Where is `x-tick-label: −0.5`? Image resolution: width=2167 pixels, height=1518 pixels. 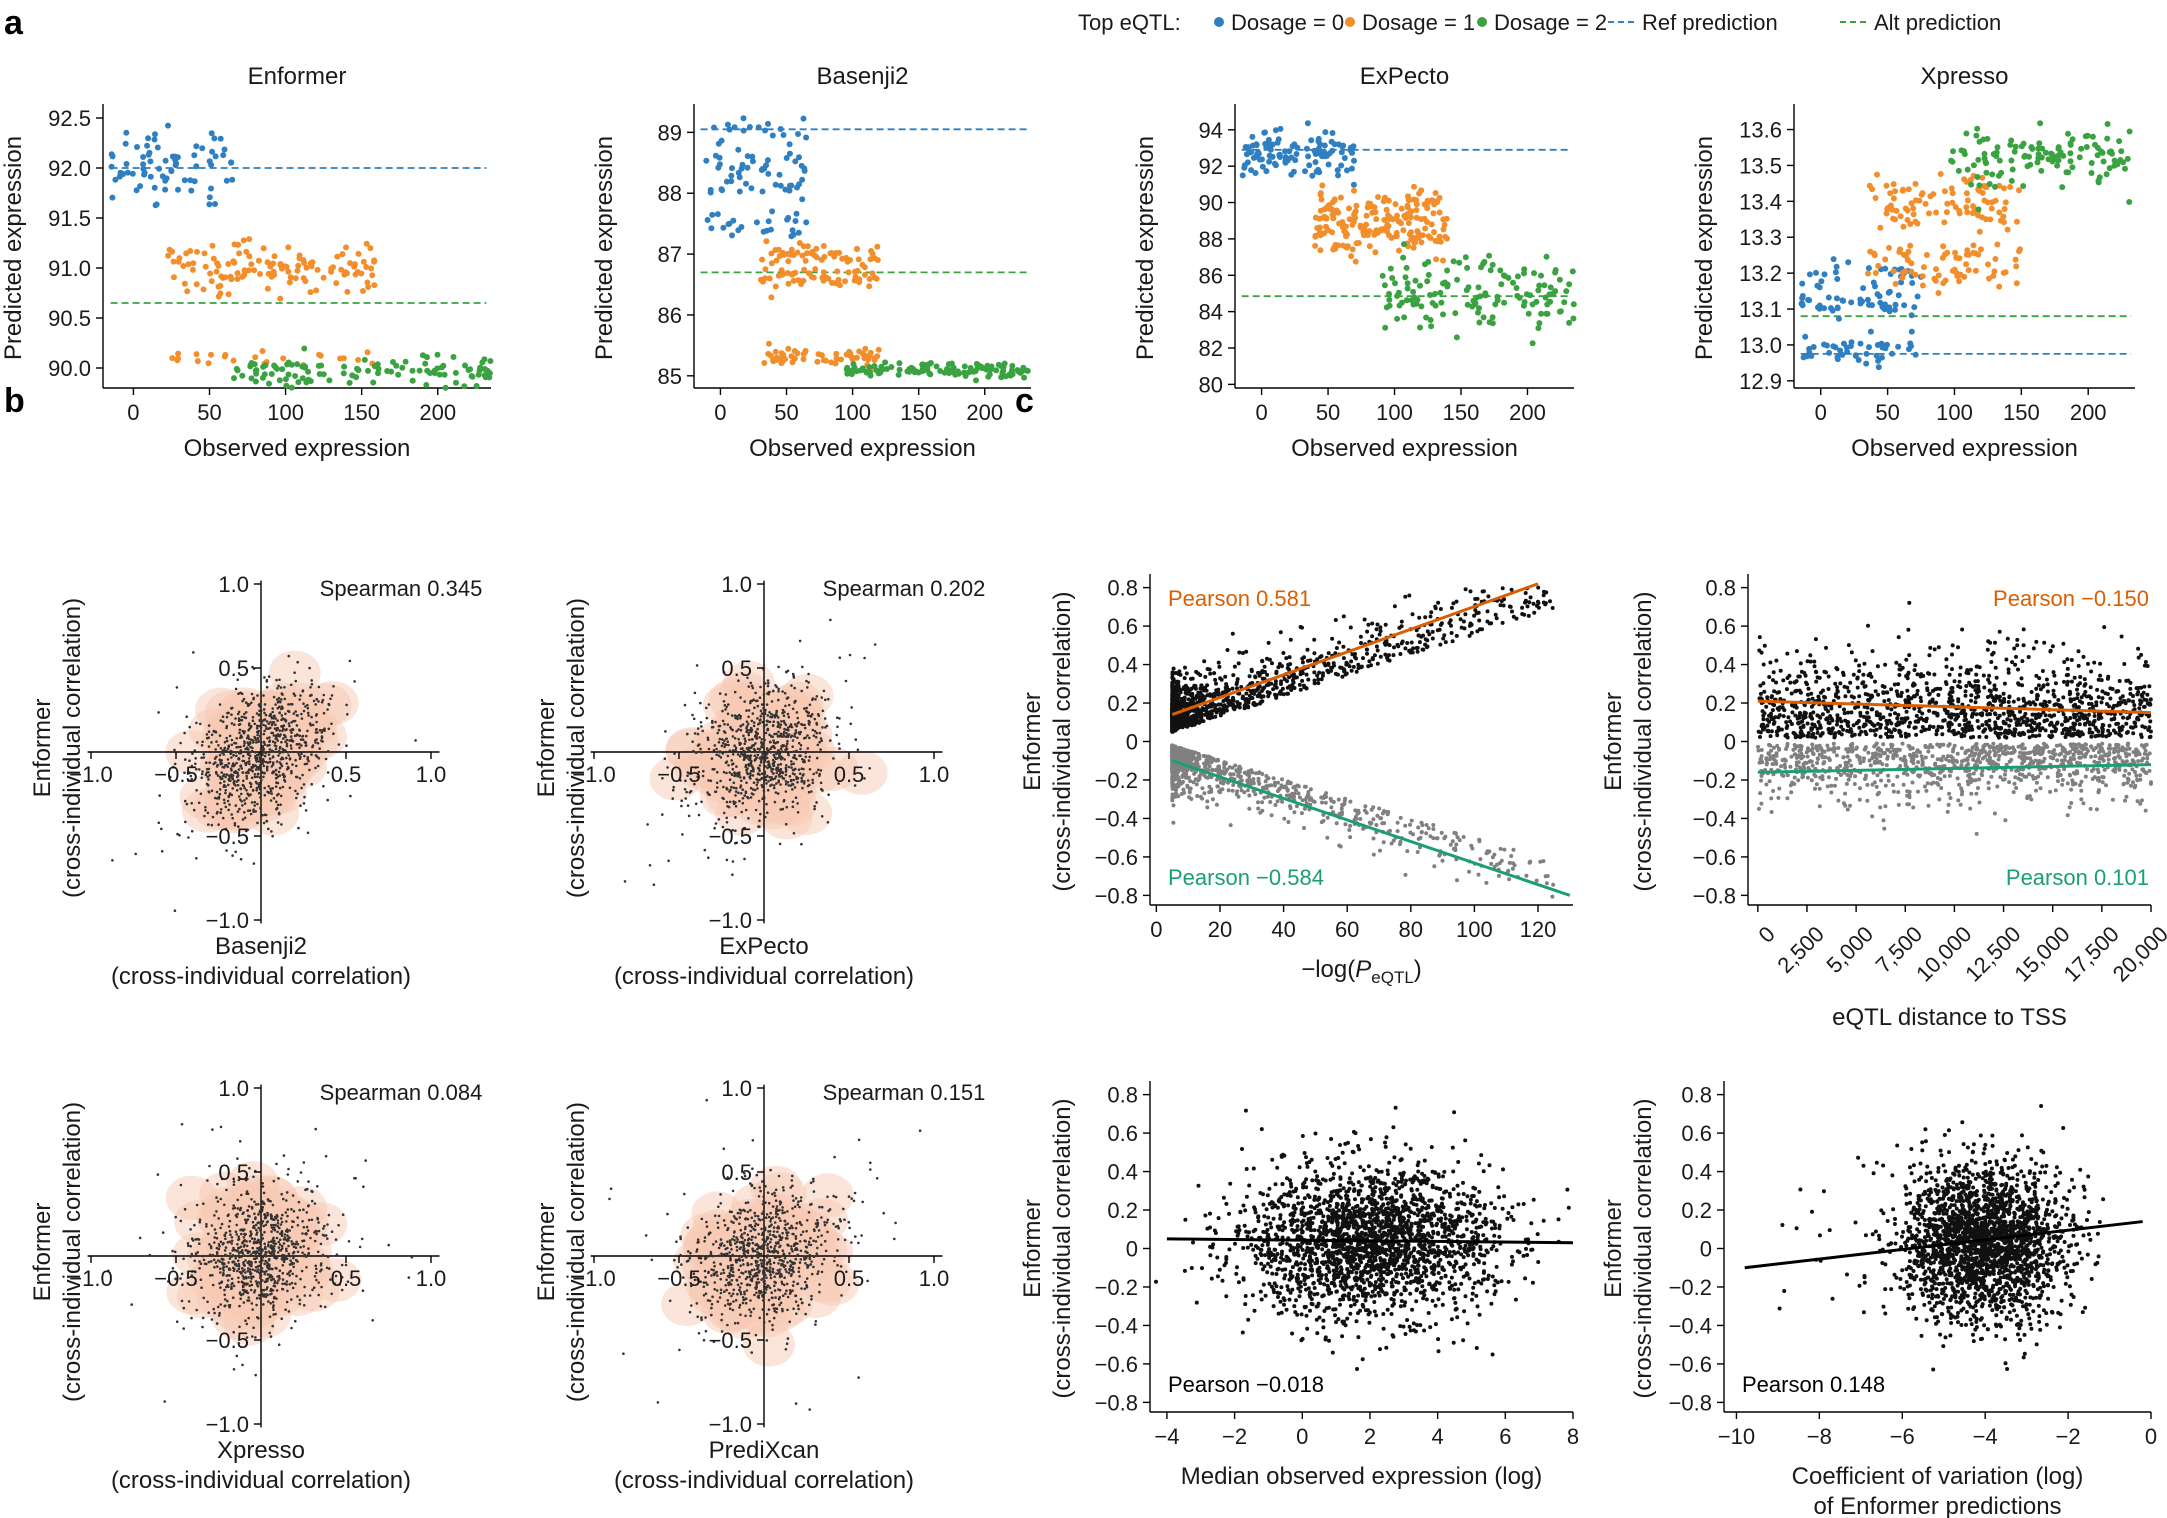 x-tick-label: −0.5 is located at coordinates (175, 774).